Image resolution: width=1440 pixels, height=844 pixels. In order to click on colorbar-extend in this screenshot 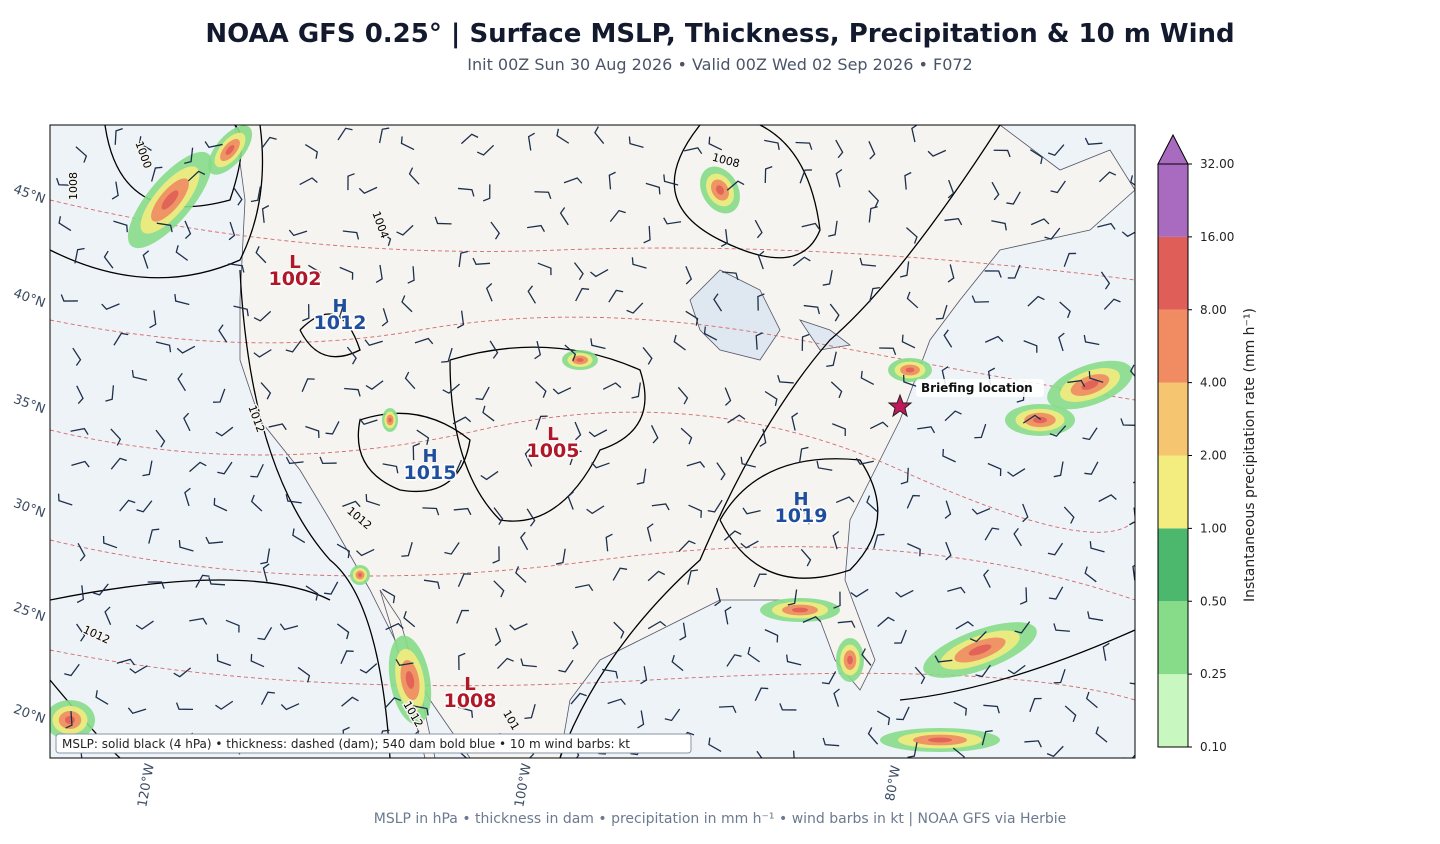, I will do `click(1173, 149)`.